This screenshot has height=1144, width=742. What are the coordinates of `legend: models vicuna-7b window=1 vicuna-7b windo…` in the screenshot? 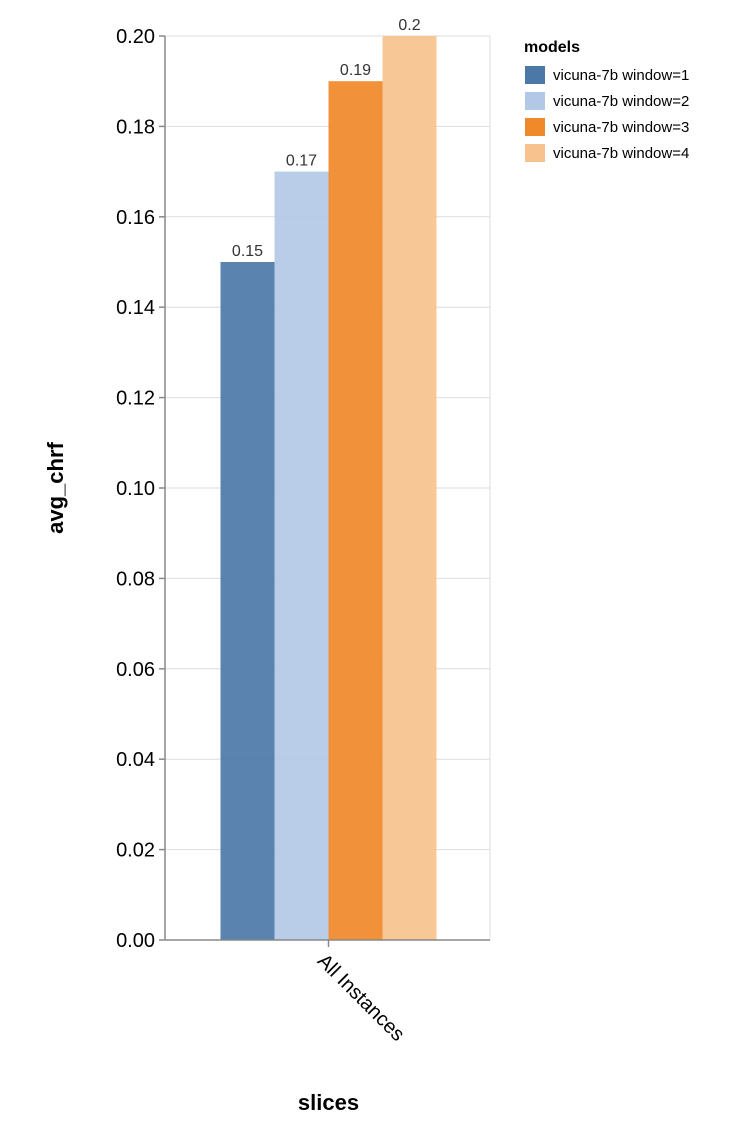 It's located at (606, 100).